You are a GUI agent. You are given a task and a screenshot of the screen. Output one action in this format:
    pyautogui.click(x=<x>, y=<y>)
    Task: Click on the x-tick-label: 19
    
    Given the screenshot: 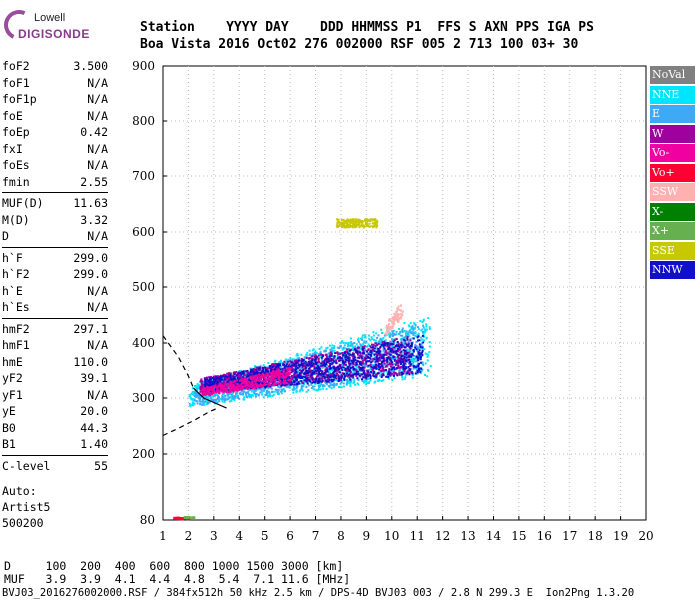 What is the action you would take?
    pyautogui.click(x=620, y=536)
    